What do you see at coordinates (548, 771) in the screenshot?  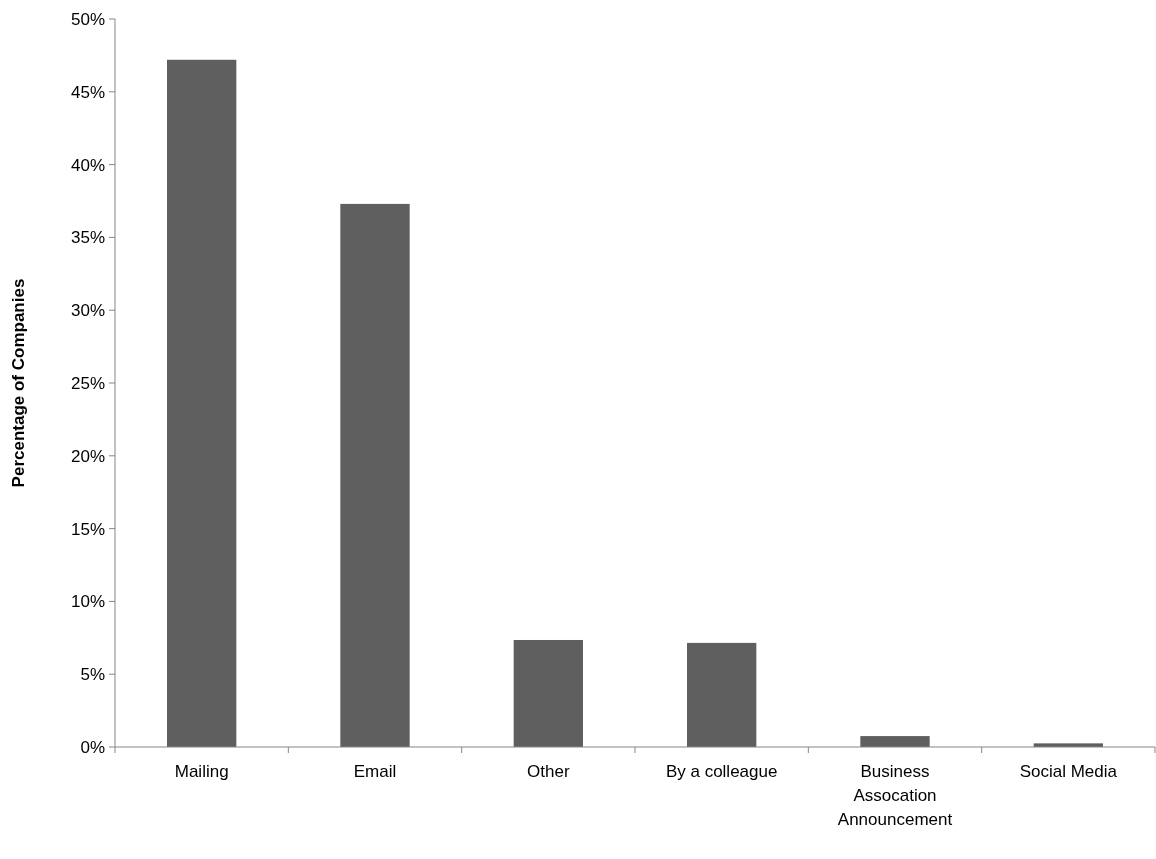 I see `x-tick-label: Other` at bounding box center [548, 771].